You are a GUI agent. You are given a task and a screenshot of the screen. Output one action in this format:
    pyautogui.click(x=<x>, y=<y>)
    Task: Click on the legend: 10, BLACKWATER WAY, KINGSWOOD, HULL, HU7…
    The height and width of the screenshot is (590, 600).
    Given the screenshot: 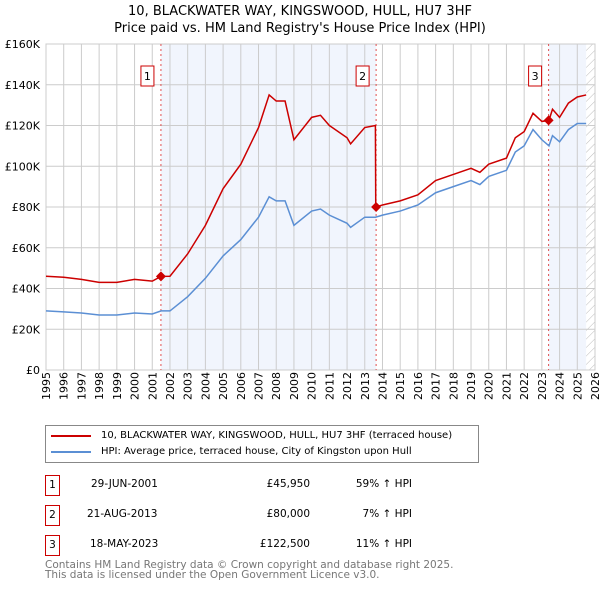 What is the action you would take?
    pyautogui.click(x=262, y=444)
    